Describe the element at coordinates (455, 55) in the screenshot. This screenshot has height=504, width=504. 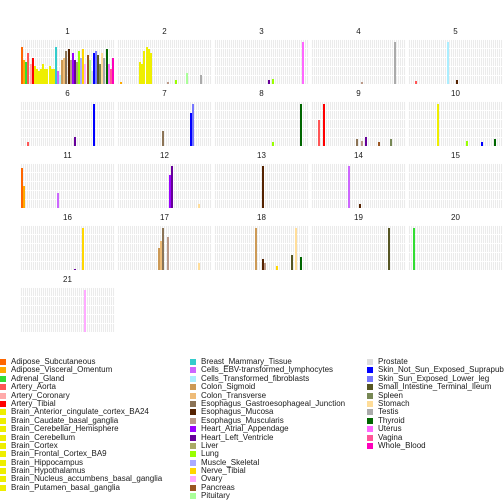
I see `facet-5: 5` at that location.